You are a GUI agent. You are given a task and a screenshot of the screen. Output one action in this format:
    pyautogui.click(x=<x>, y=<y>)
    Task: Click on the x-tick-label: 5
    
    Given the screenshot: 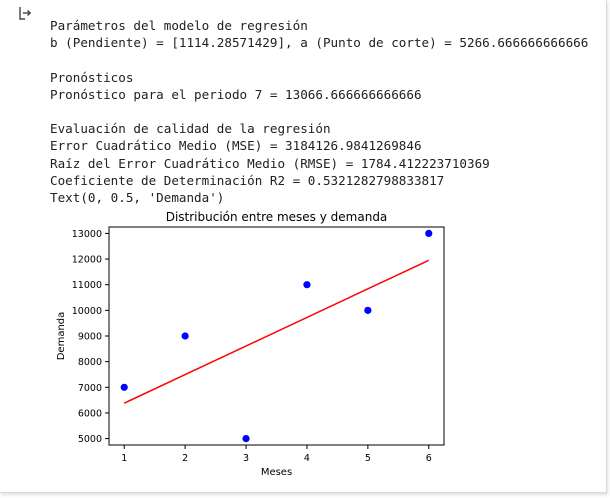 What is the action you would take?
    pyautogui.click(x=368, y=458)
    